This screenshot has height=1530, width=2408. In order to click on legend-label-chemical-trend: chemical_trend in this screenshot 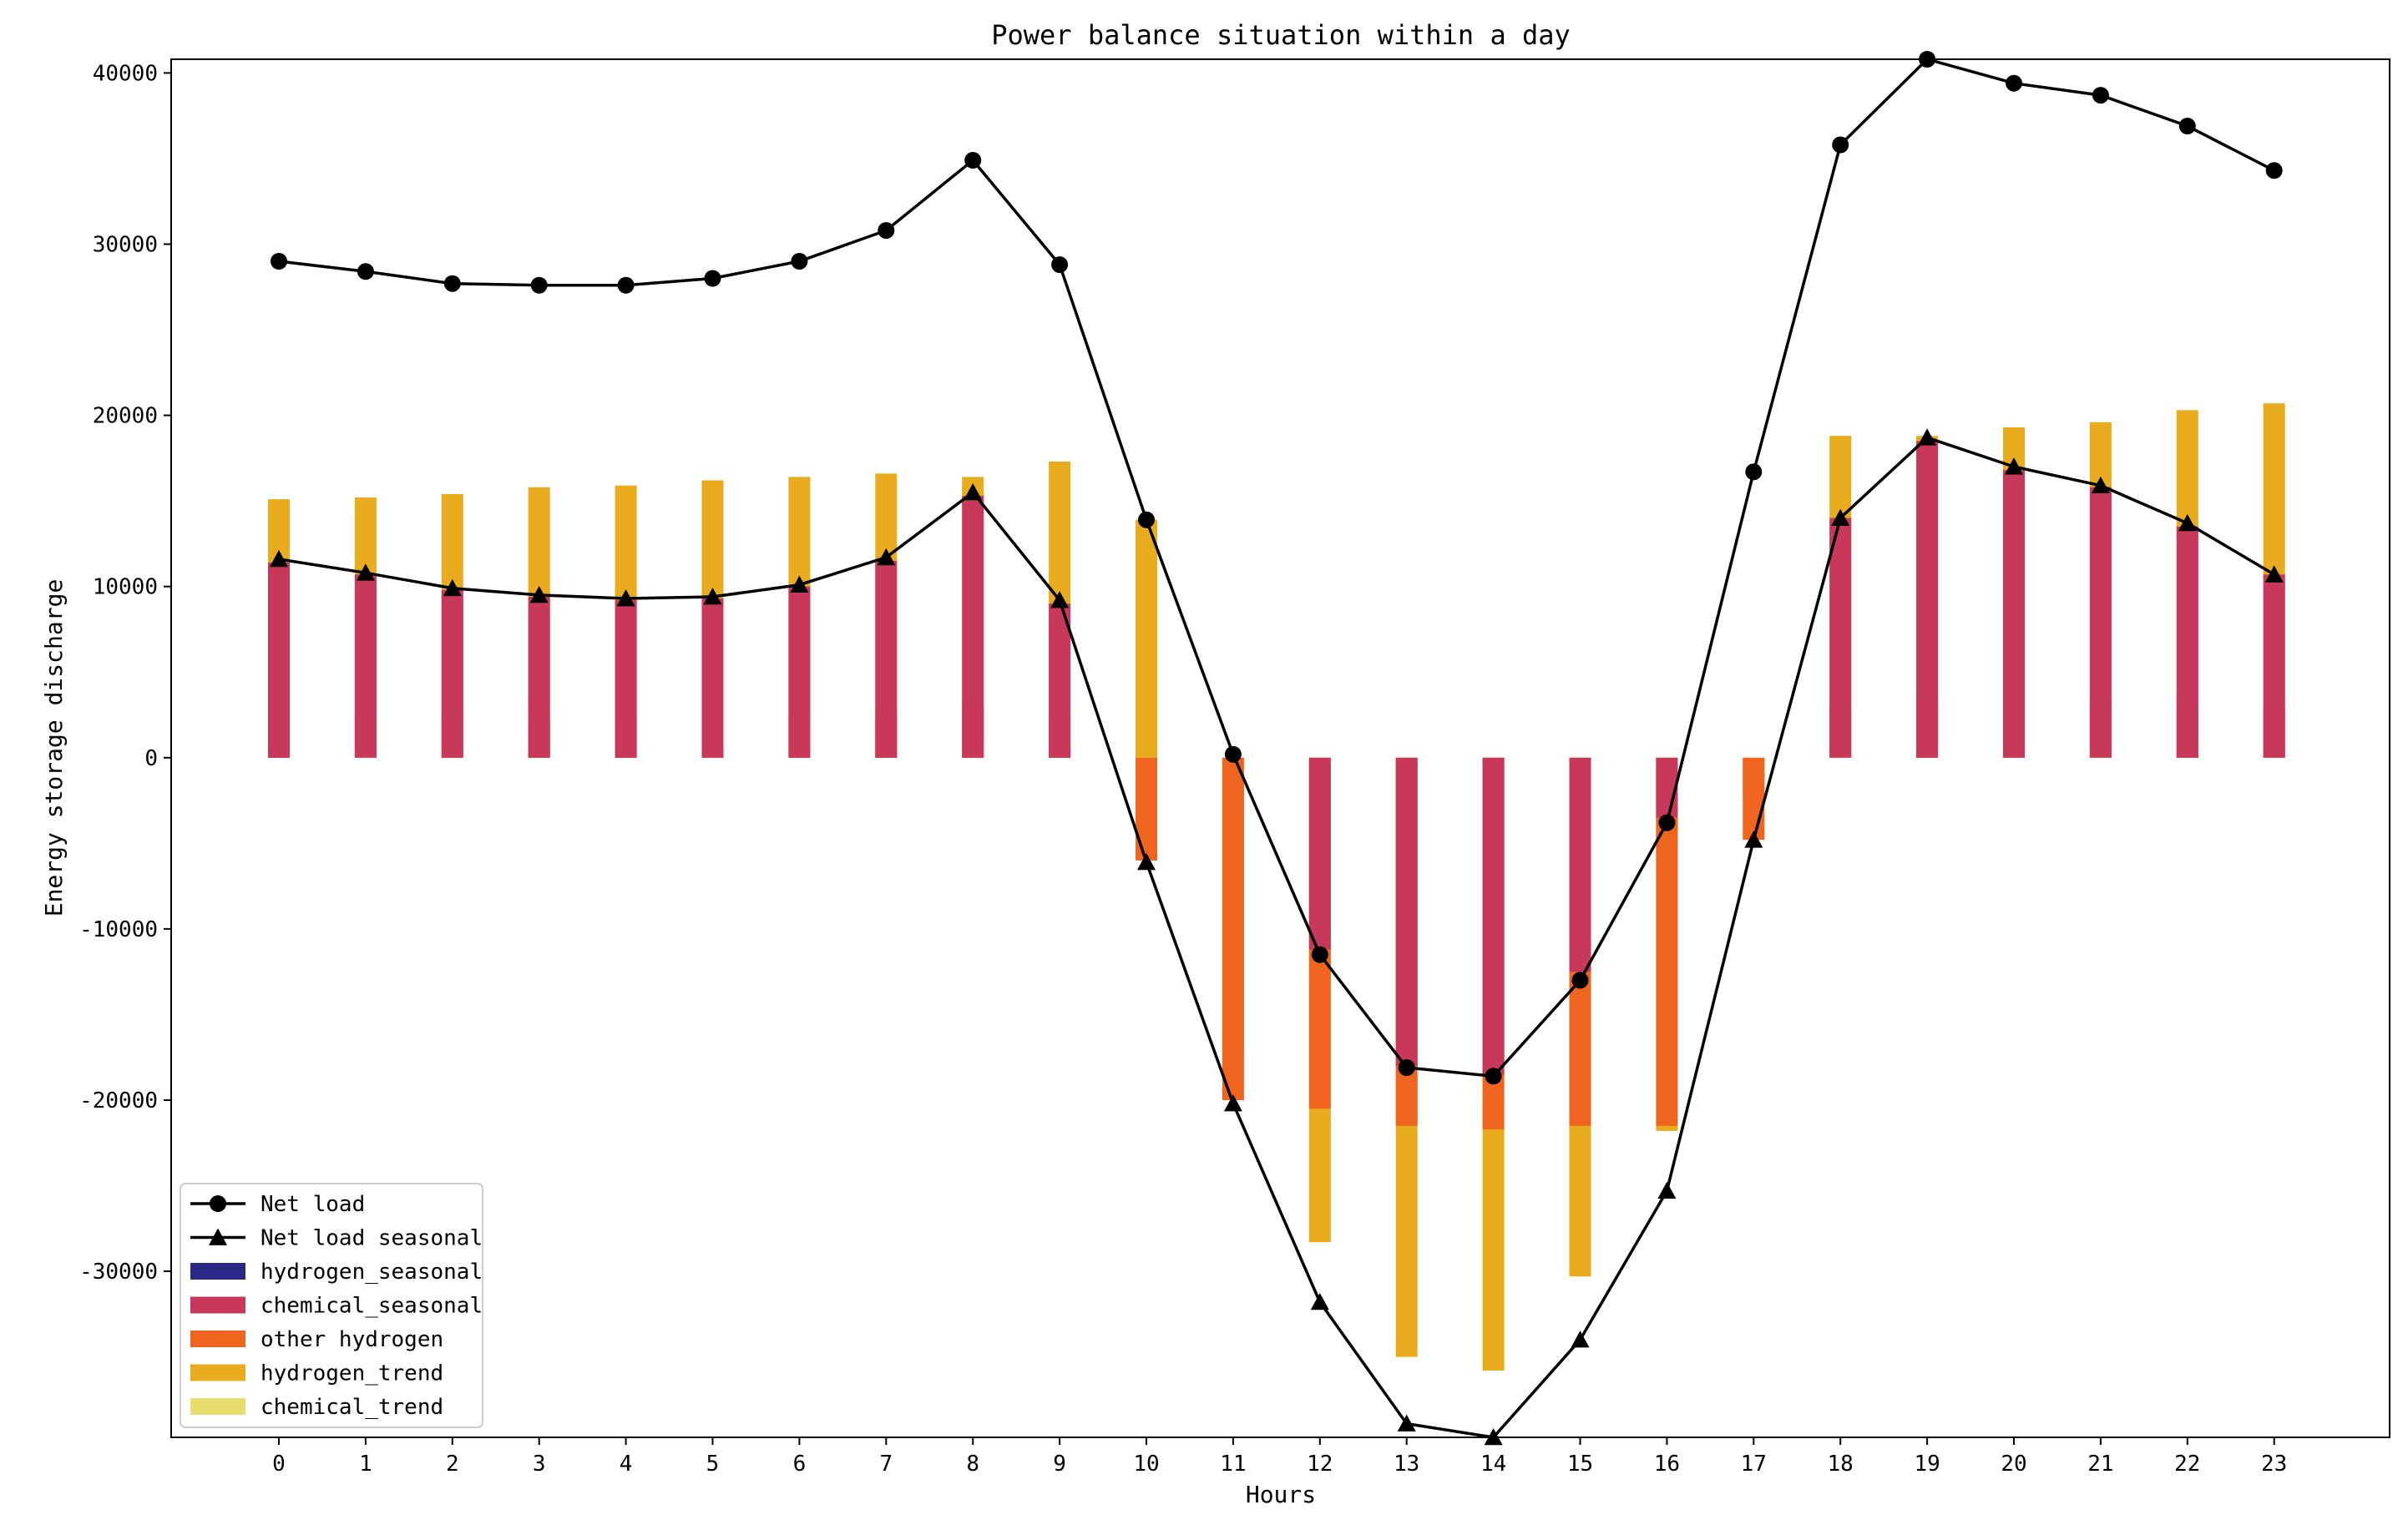, I will do `click(352, 1407)`.